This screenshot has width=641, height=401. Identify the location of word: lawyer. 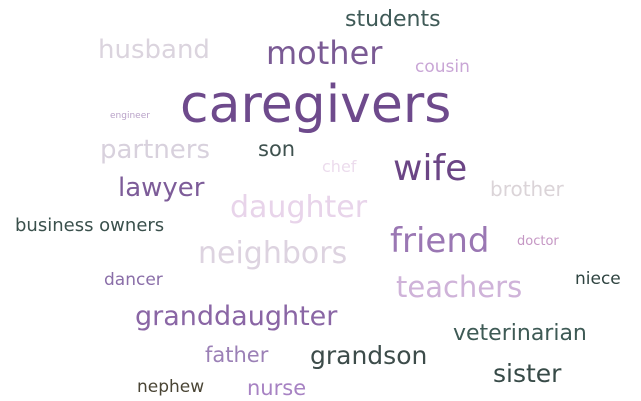
(161, 188).